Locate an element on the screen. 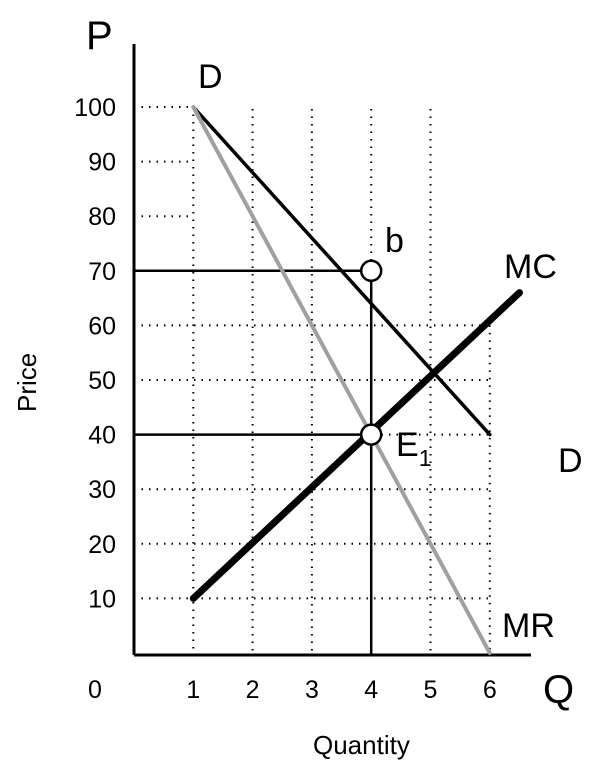 The height and width of the screenshot is (764, 590). x-tick-label-5: 5 is located at coordinates (431, 690).